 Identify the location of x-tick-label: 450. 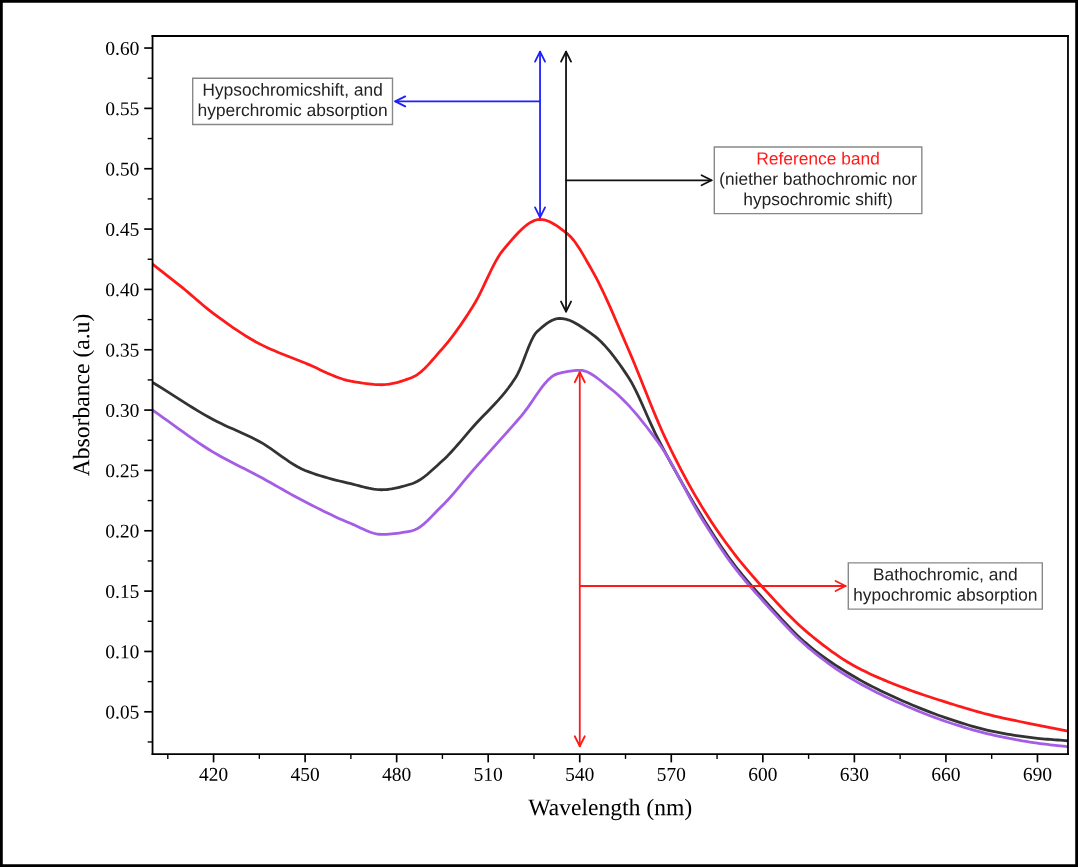
(304, 774).